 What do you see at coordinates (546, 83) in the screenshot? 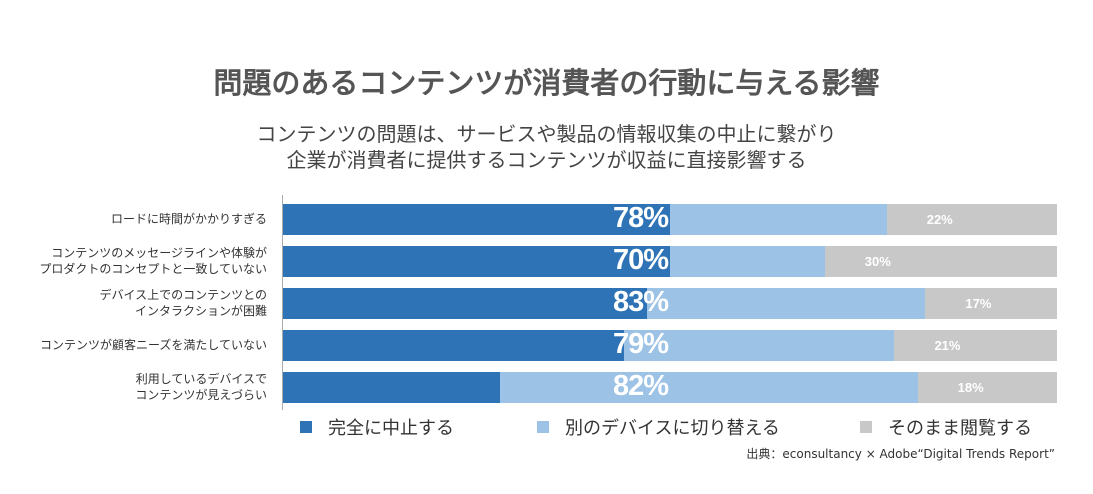
I see `chart-title: 問題のあるコンテンツが消費者の行動に与える影響` at bounding box center [546, 83].